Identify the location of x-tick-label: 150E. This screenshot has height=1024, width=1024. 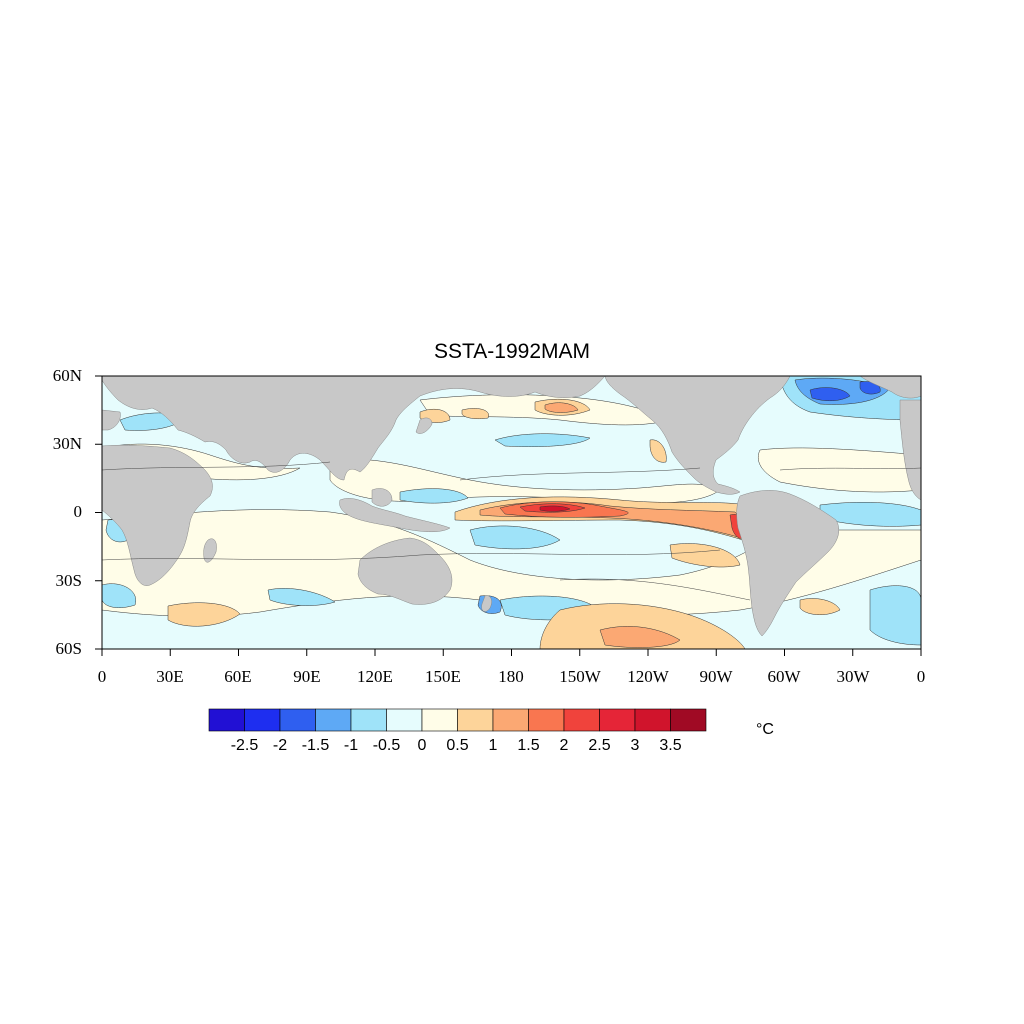
(443, 676).